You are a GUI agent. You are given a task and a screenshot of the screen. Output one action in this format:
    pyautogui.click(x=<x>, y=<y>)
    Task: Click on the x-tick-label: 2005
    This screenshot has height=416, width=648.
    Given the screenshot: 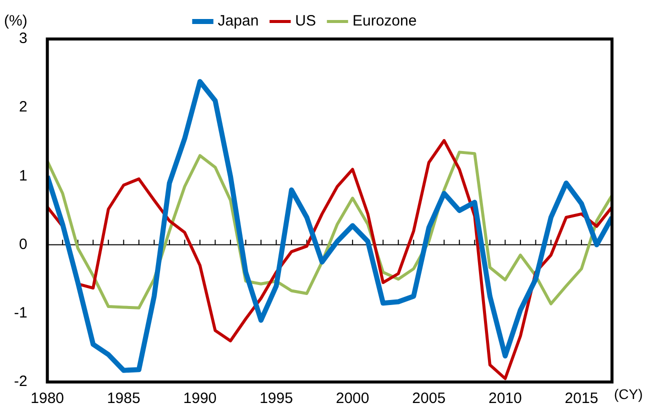 What is the action you would take?
    pyautogui.click(x=429, y=399)
    